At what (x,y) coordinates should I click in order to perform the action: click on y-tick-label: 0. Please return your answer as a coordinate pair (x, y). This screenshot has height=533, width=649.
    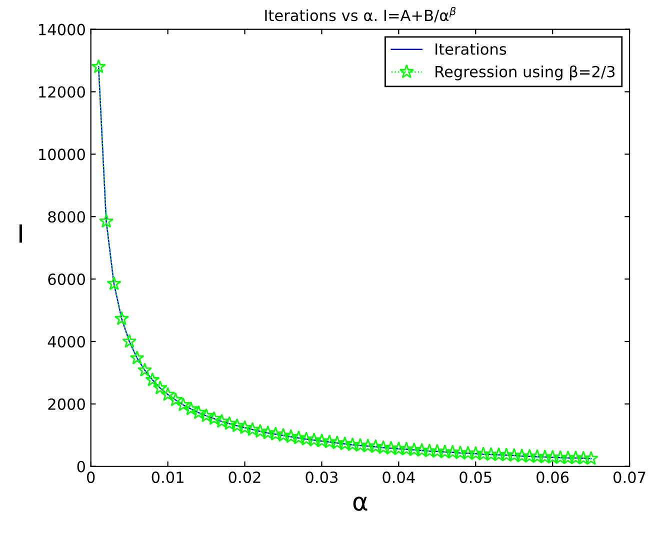
    Looking at the image, I should click on (81, 466).